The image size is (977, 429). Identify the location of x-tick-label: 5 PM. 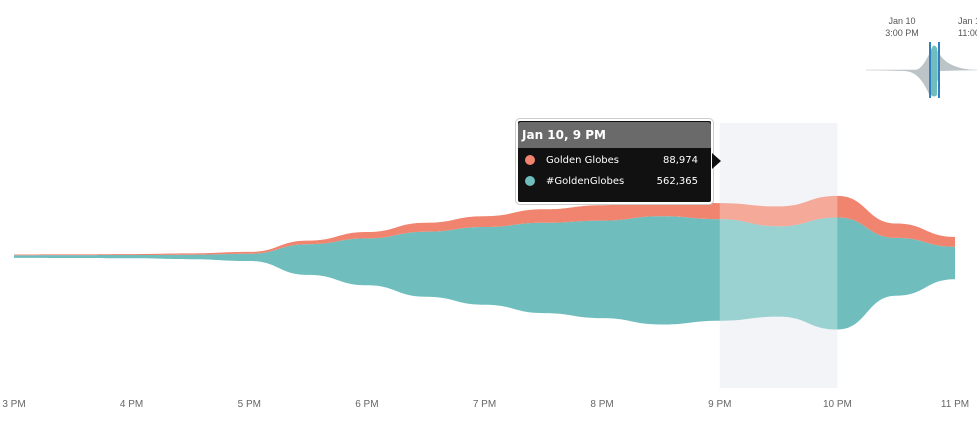
(249, 404).